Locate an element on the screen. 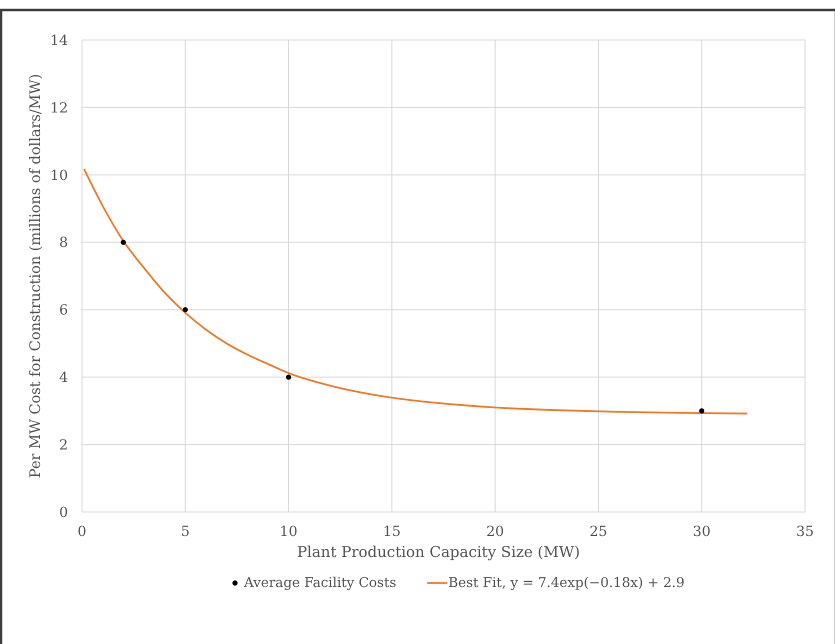 The image size is (835, 644). x-tick-label: 30 is located at coordinates (701, 532).